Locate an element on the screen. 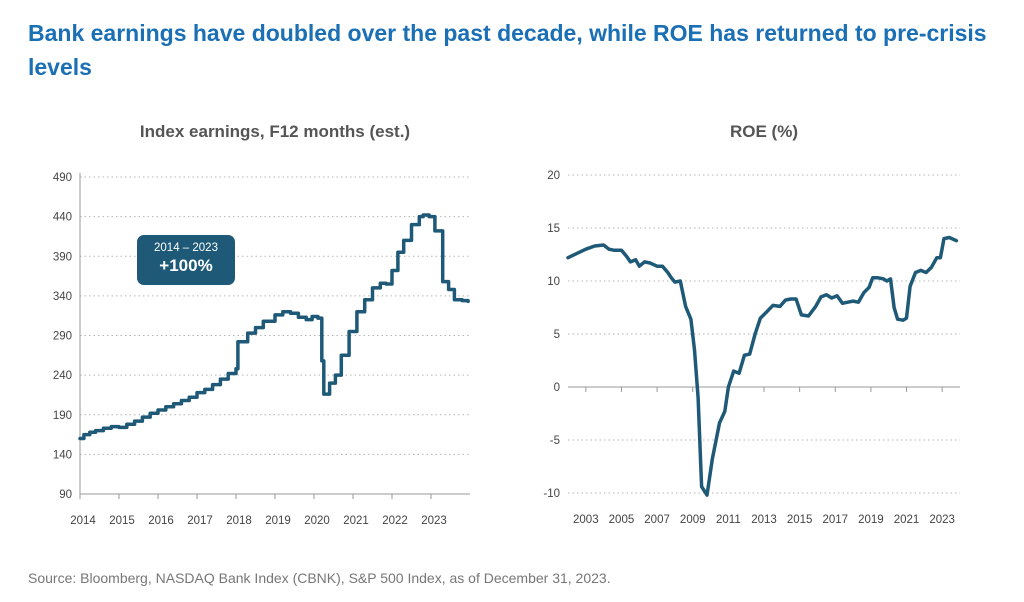  roe-x-tick-label: 2007 is located at coordinates (657, 520).